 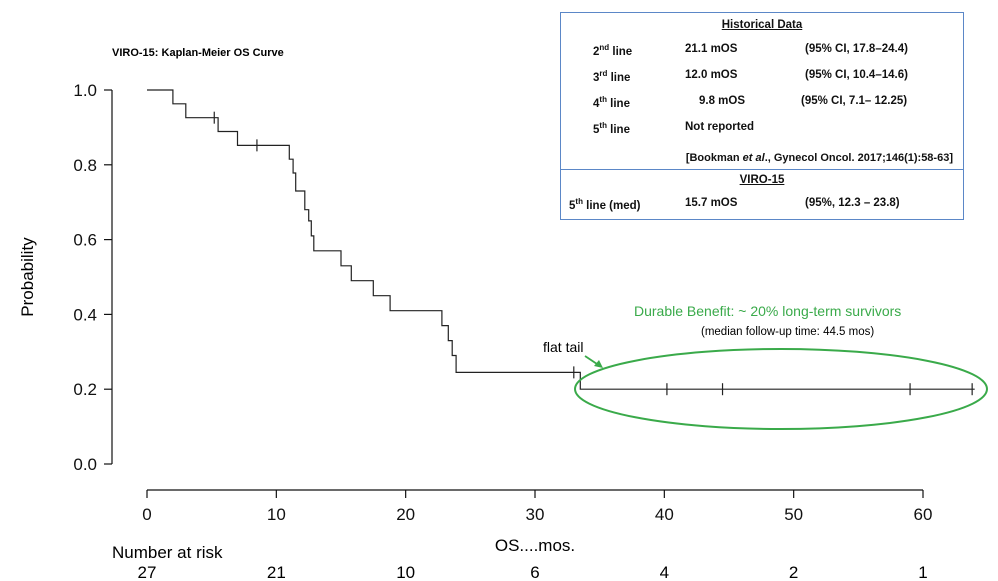 I want to click on x-tick-label: 30, so click(x=535, y=514).